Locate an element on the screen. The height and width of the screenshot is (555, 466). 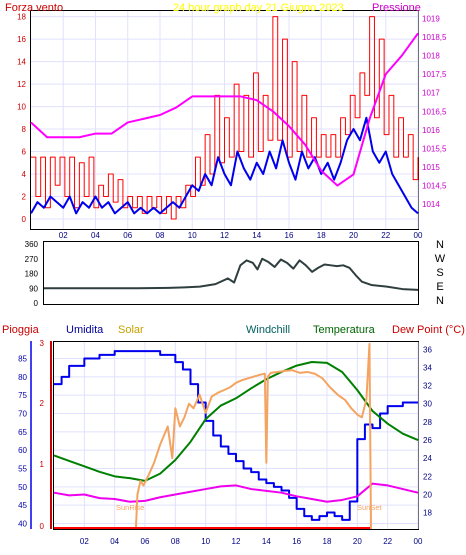
direction-label: S is located at coordinates (439, 273).